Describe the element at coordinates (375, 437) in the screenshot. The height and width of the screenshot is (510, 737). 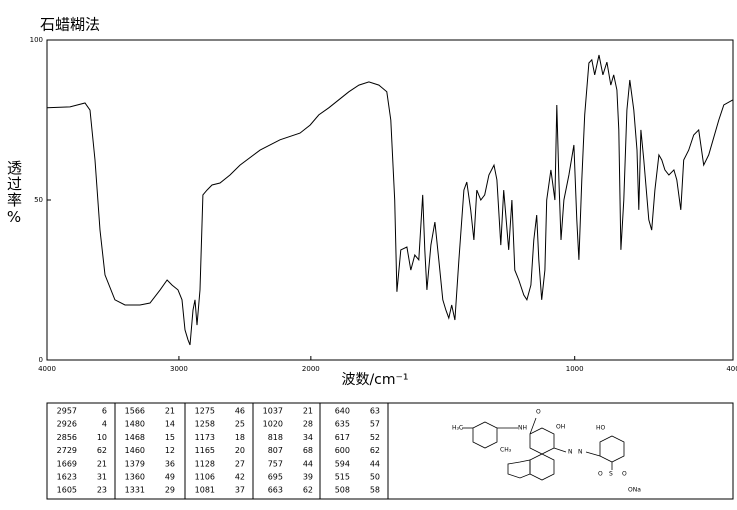
I see `transmittance: 52` at that location.